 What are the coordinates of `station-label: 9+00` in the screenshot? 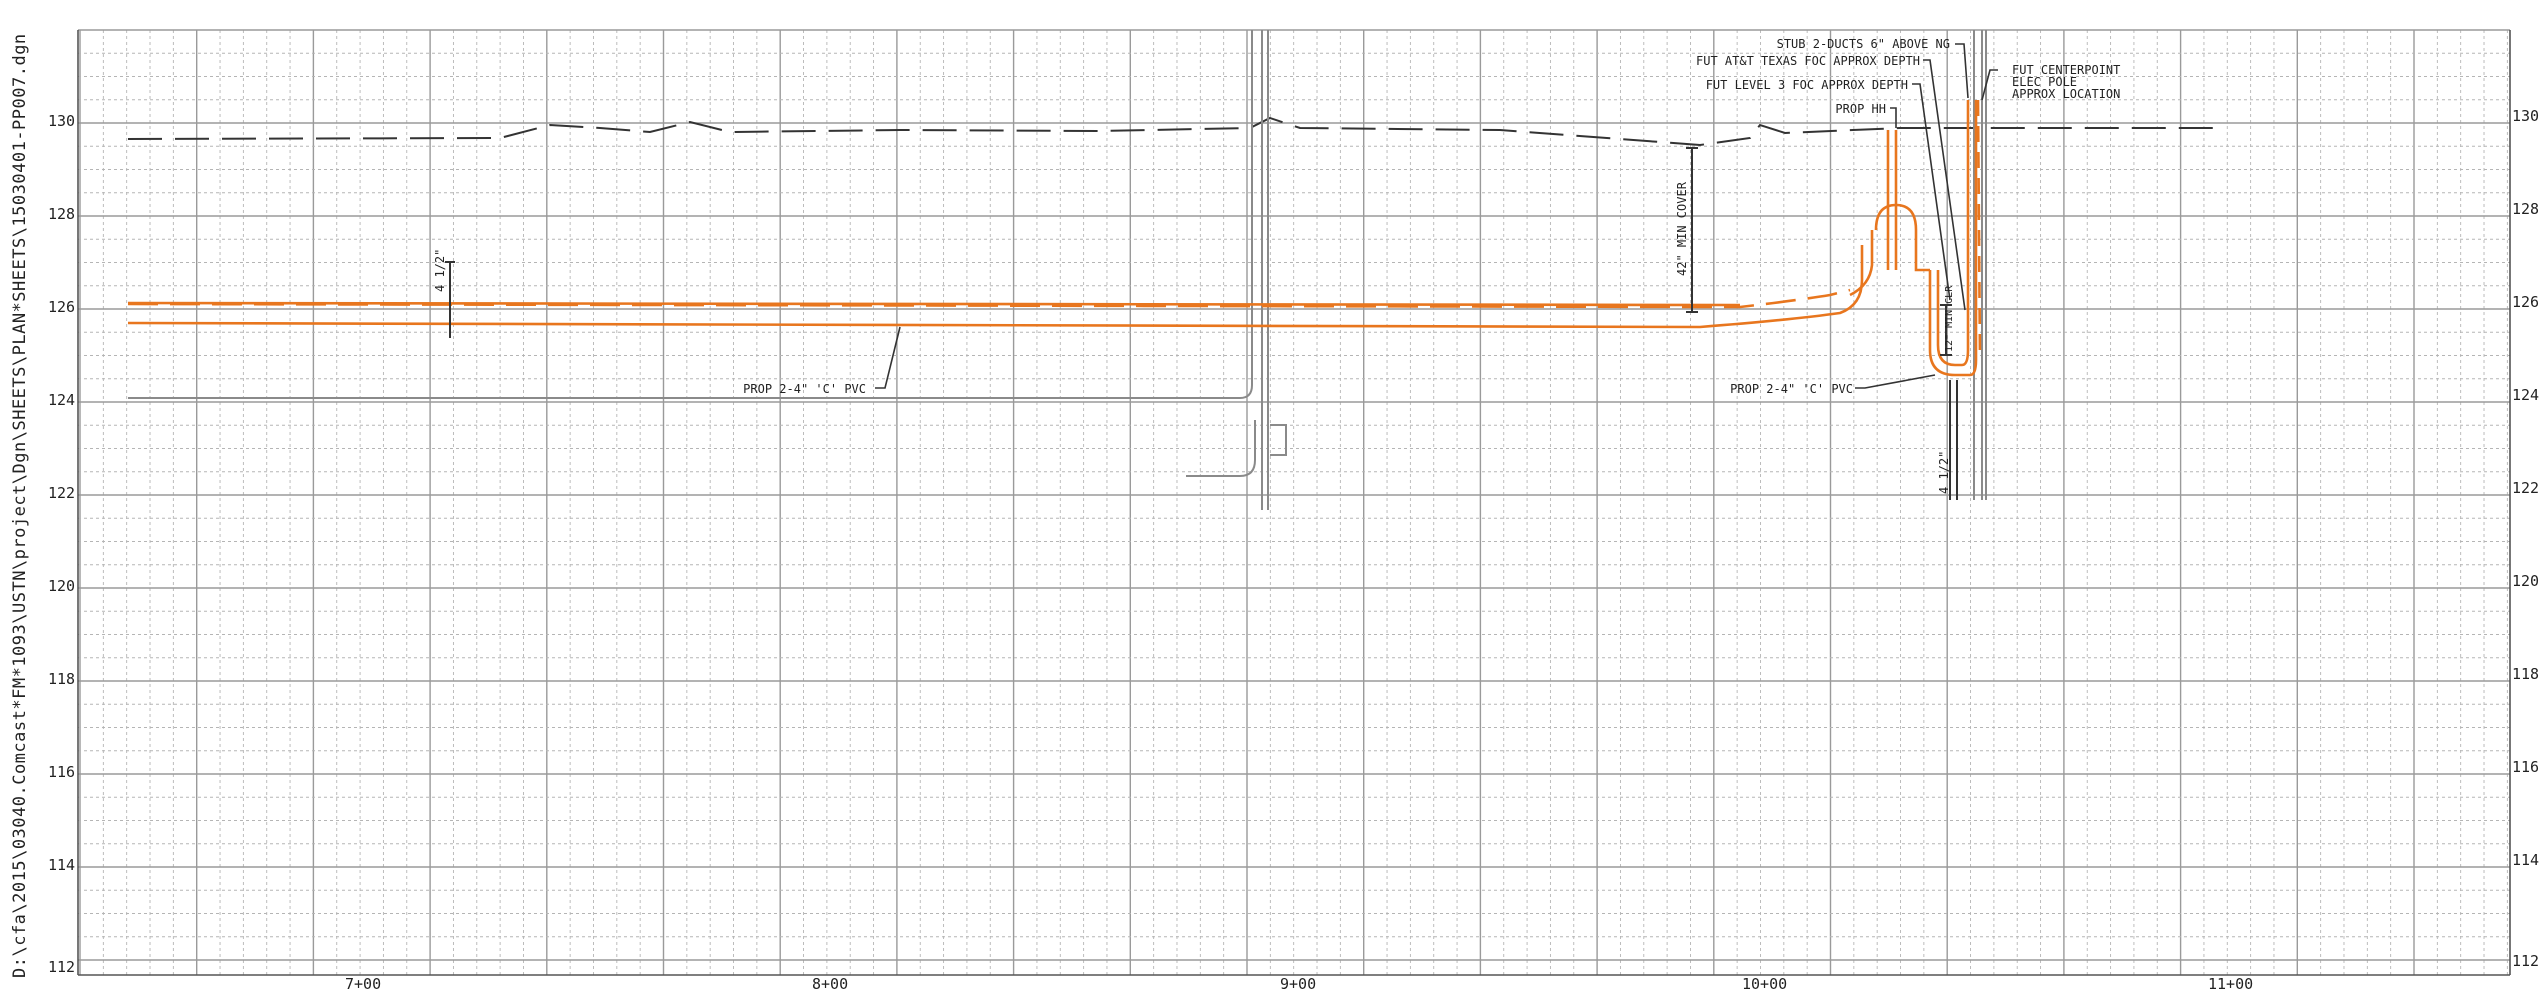 It's located at (1298, 984).